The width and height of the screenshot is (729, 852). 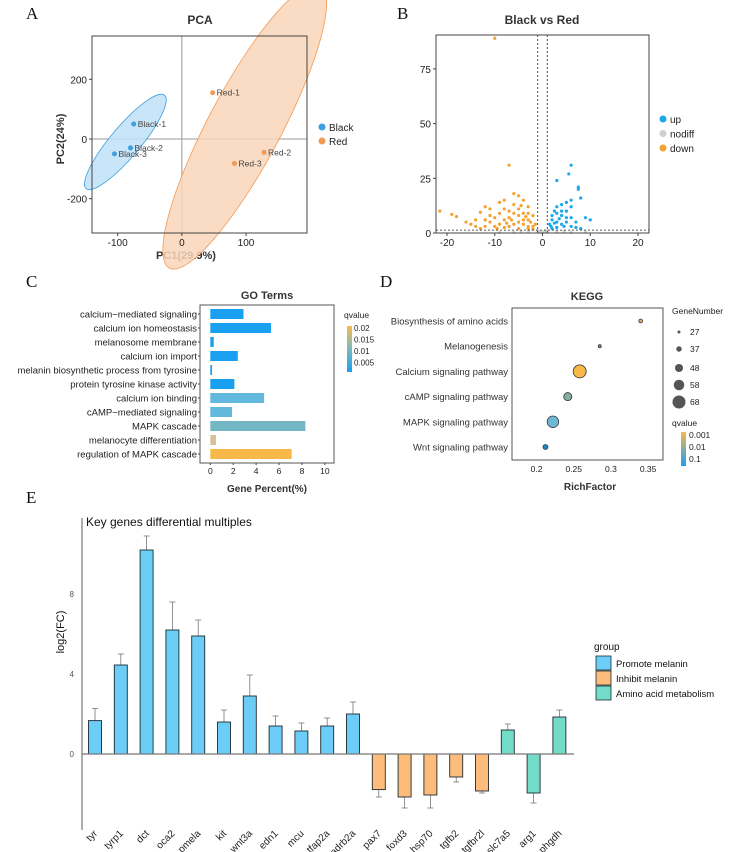 What do you see at coordinates (182, 243) in the screenshot?
I see `pca-xtick-label: 0` at bounding box center [182, 243].